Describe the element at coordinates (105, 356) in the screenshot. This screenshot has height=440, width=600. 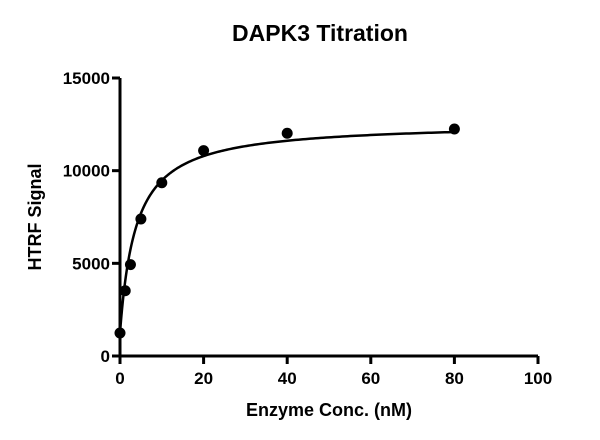
I see `y-tick-label: 0` at that location.